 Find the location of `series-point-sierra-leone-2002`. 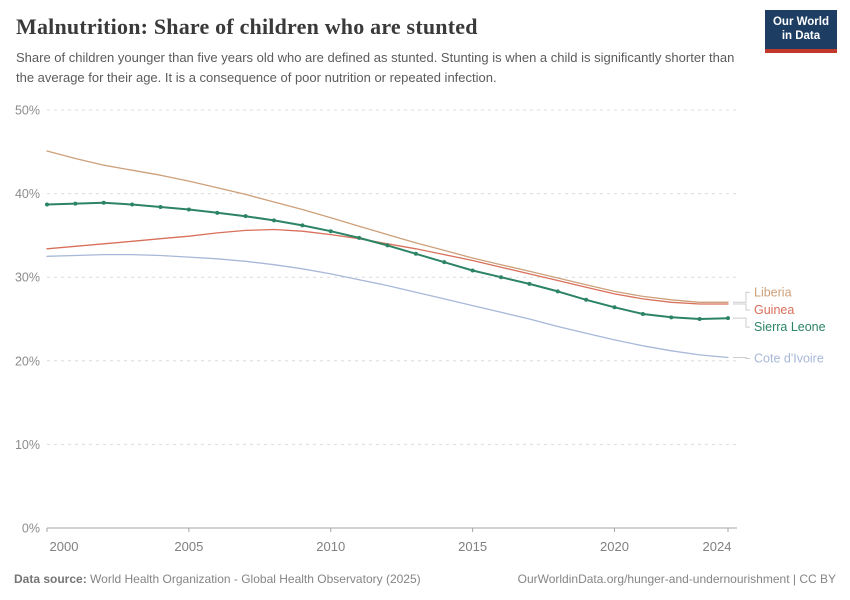

series-point-sierra-leone-2002 is located at coordinates (103, 202).